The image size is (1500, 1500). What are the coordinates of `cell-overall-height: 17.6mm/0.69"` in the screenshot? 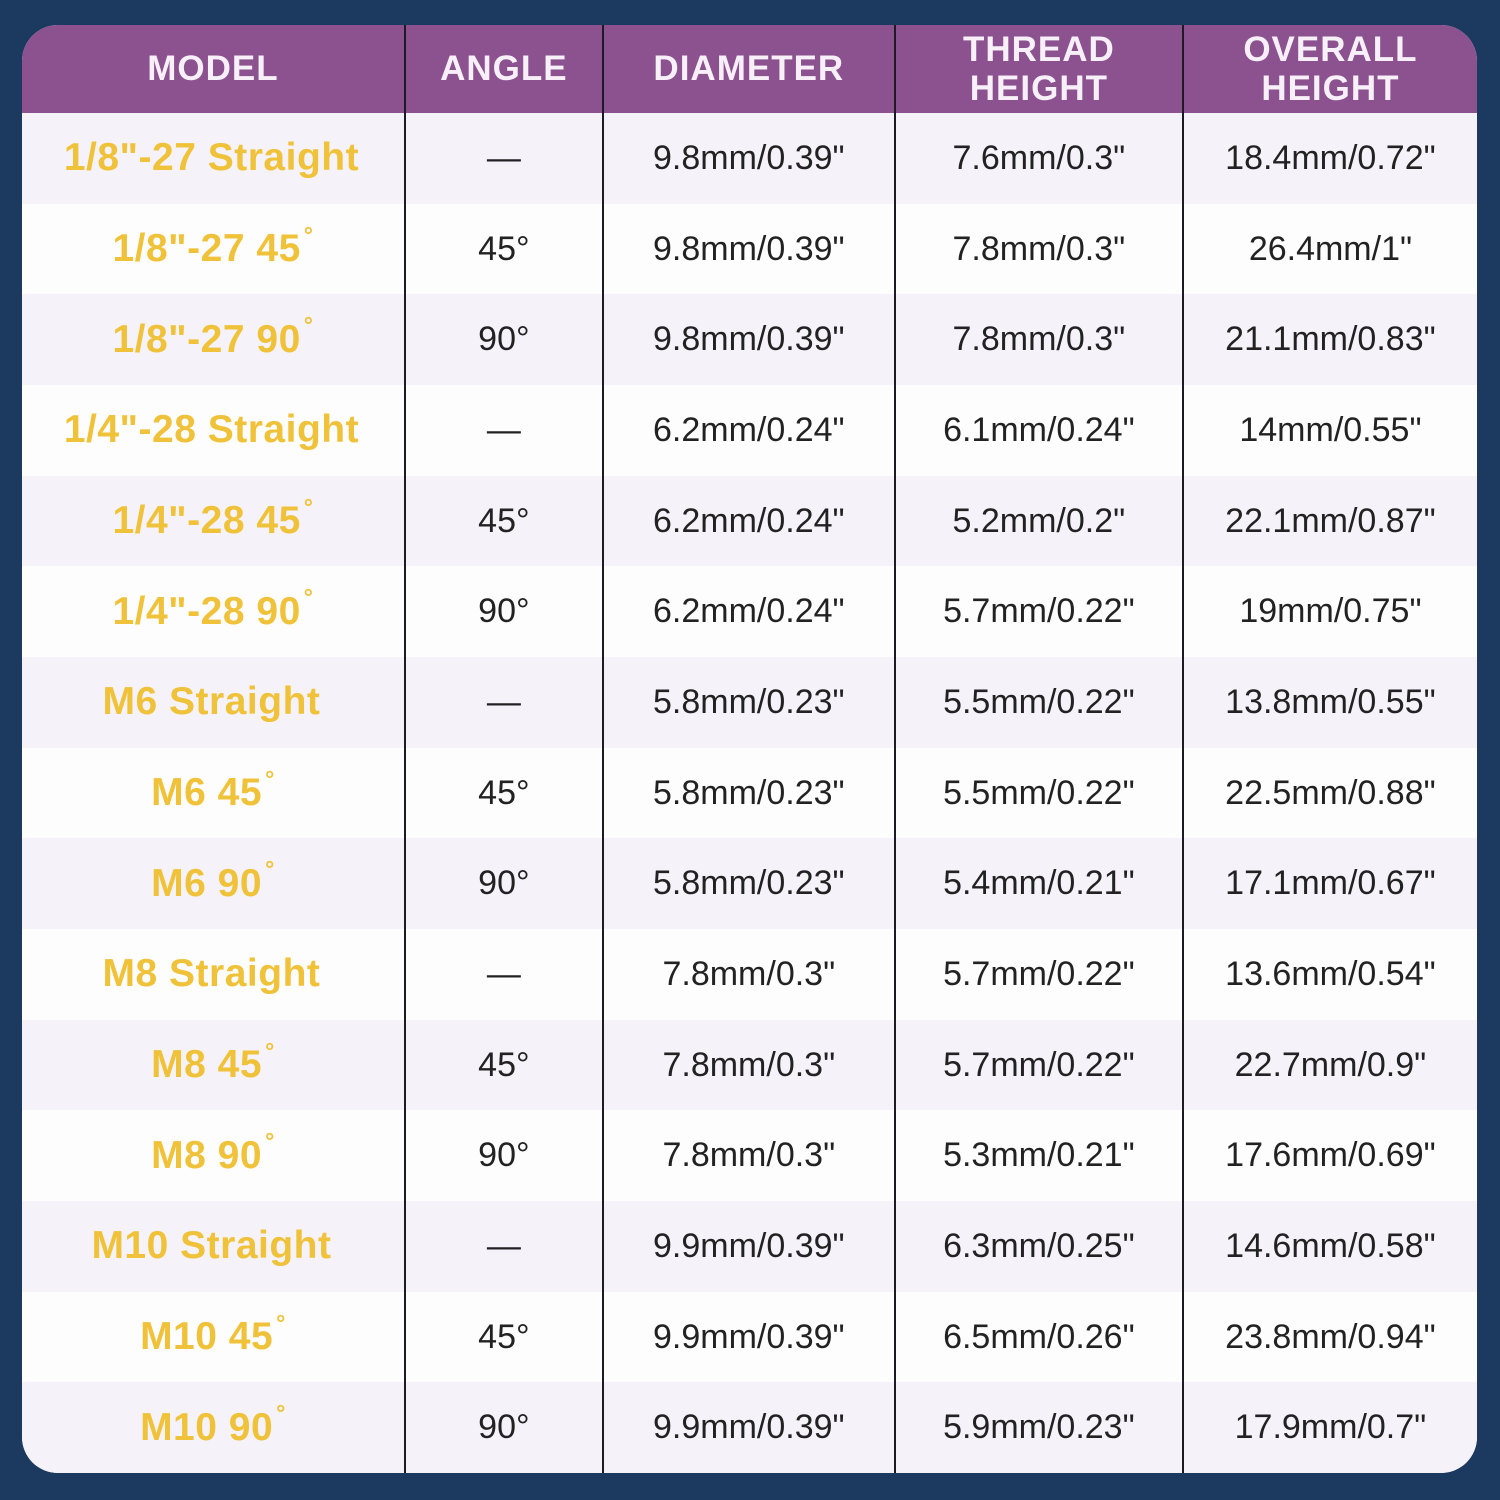 It's located at (1329, 1156).